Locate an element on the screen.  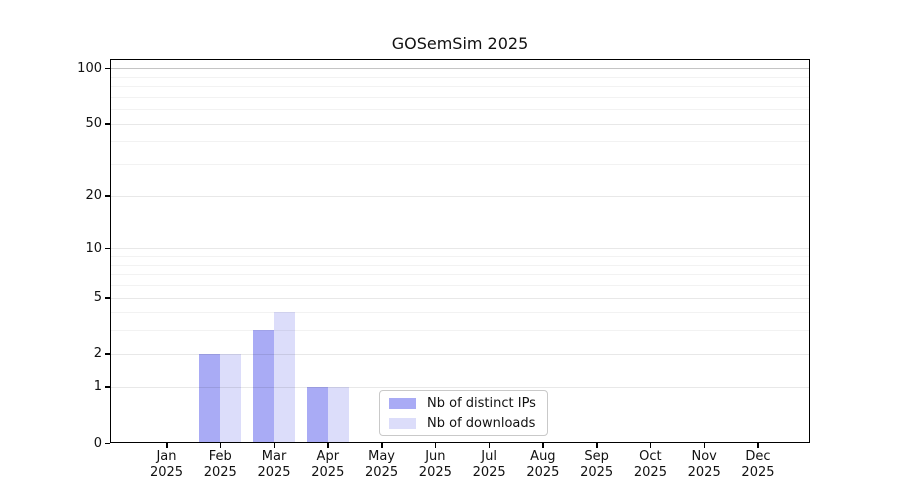
x-tick-label-mar: Mar 2025 is located at coordinates (274, 464).